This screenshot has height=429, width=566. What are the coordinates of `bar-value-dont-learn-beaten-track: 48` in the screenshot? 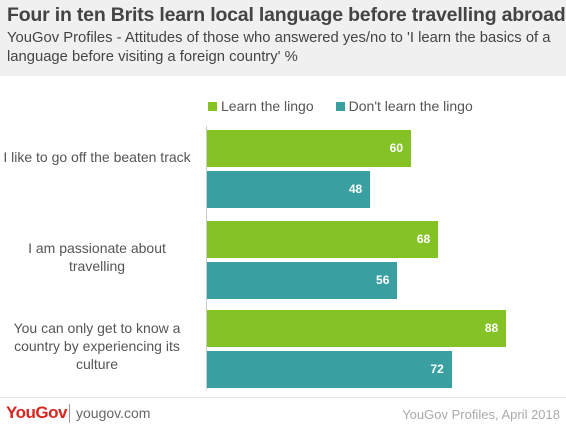 It's located at (355, 189).